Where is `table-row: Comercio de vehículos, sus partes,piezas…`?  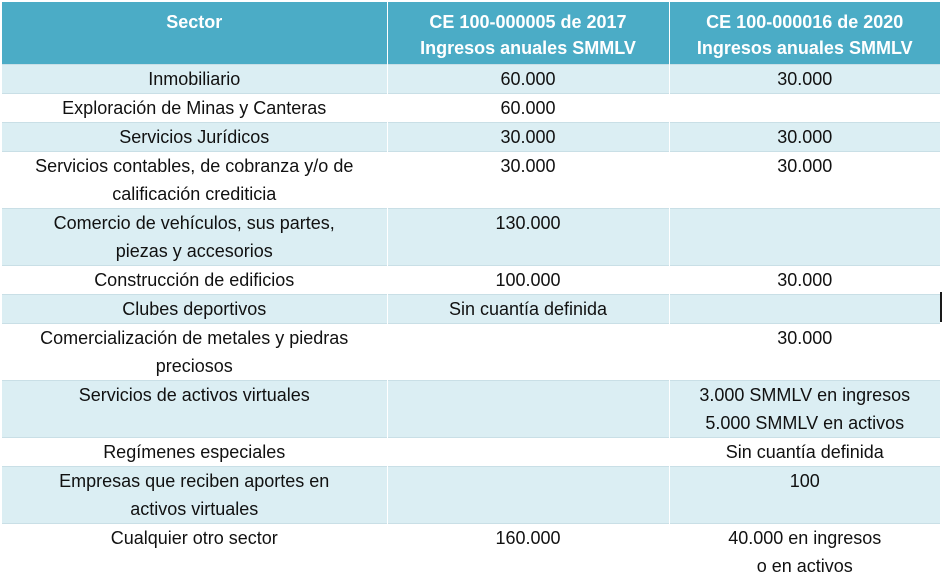 table-row: Comercio de vehículos, sus partes,piezas… is located at coordinates (471, 237).